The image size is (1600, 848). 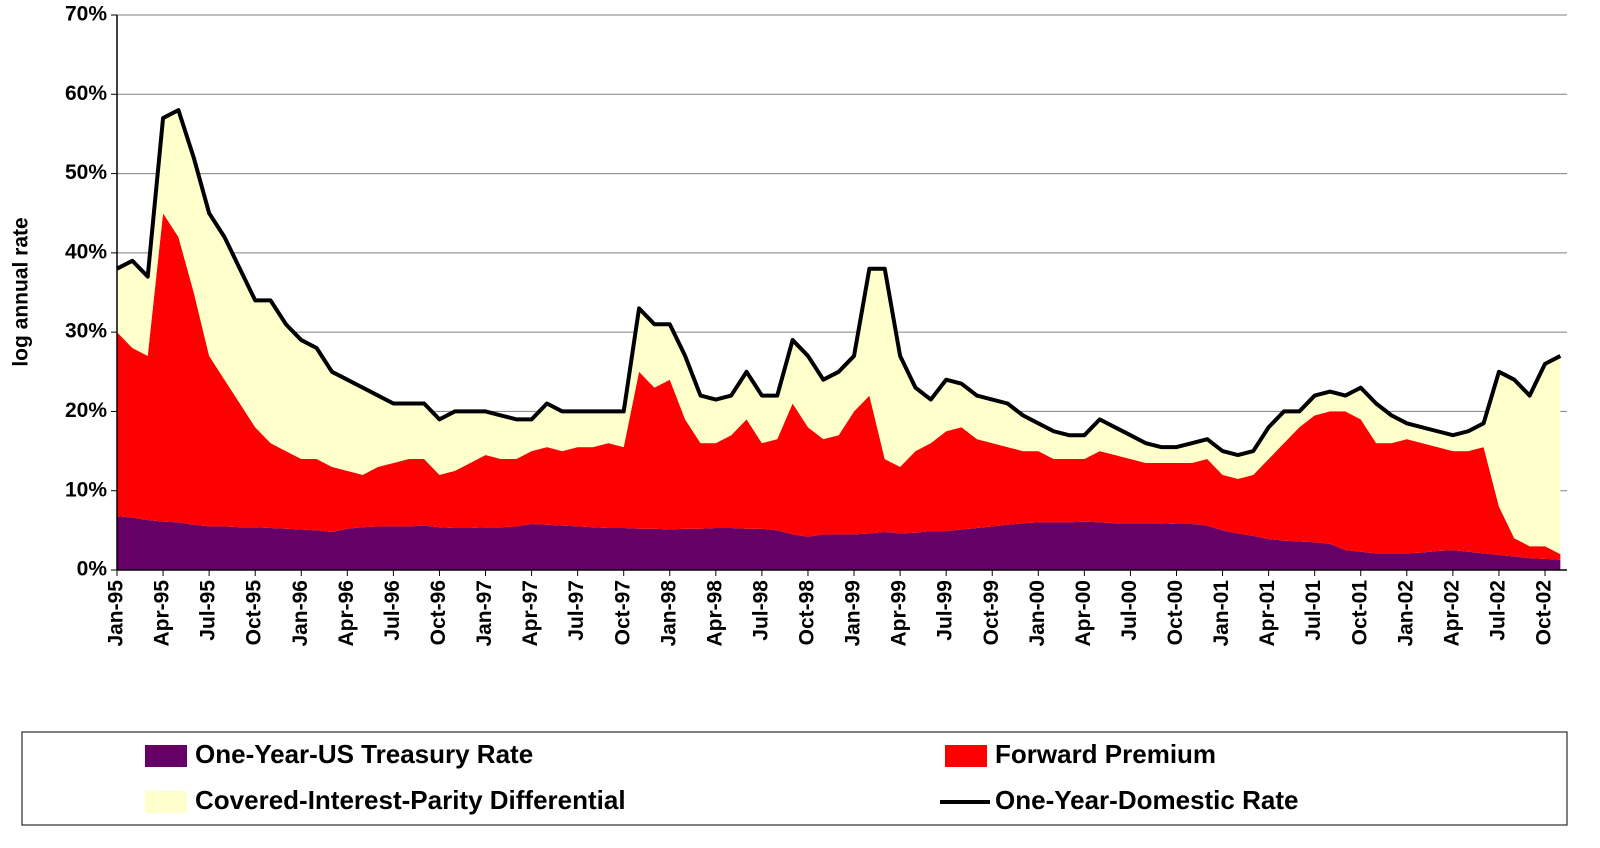 I want to click on x-tick-label: Jan-01, so click(x=1221, y=613).